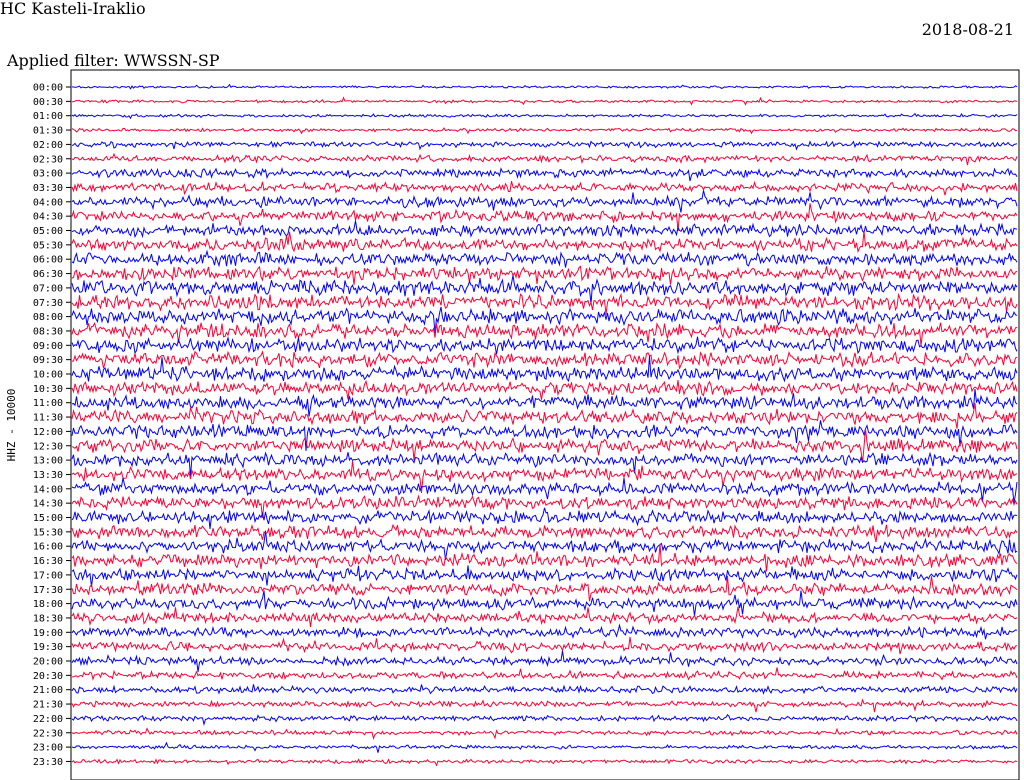 The image size is (1024, 780). Describe the element at coordinates (48, 733) in the screenshot. I see `time-tick-label: 22:30` at that location.